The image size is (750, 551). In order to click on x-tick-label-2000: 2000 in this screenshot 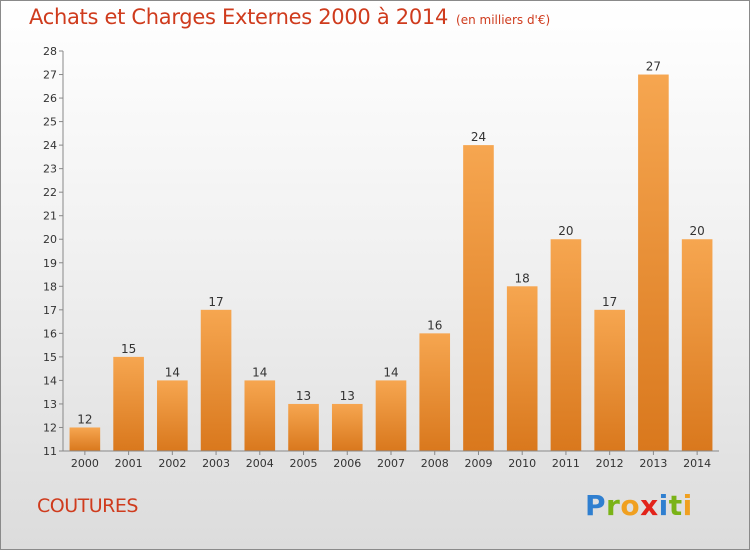, I will do `click(85, 463)`.